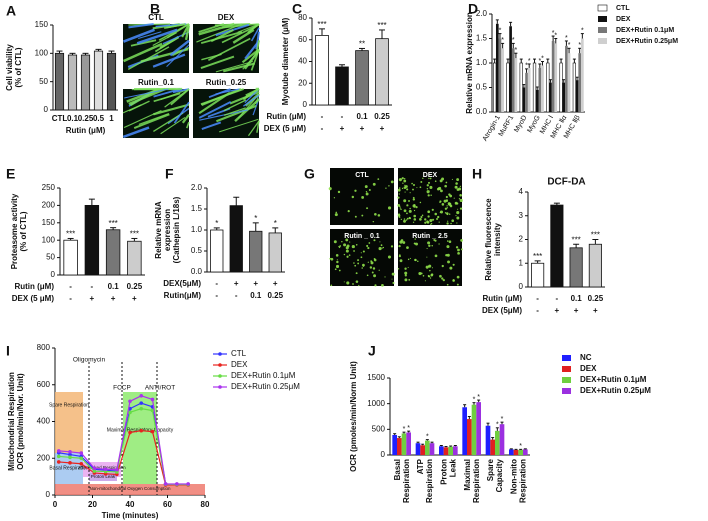  What do you see at coordinates (488, 239) in the screenshot?
I see `y-axis-label: Relative fluorescence` at bounding box center [488, 239].